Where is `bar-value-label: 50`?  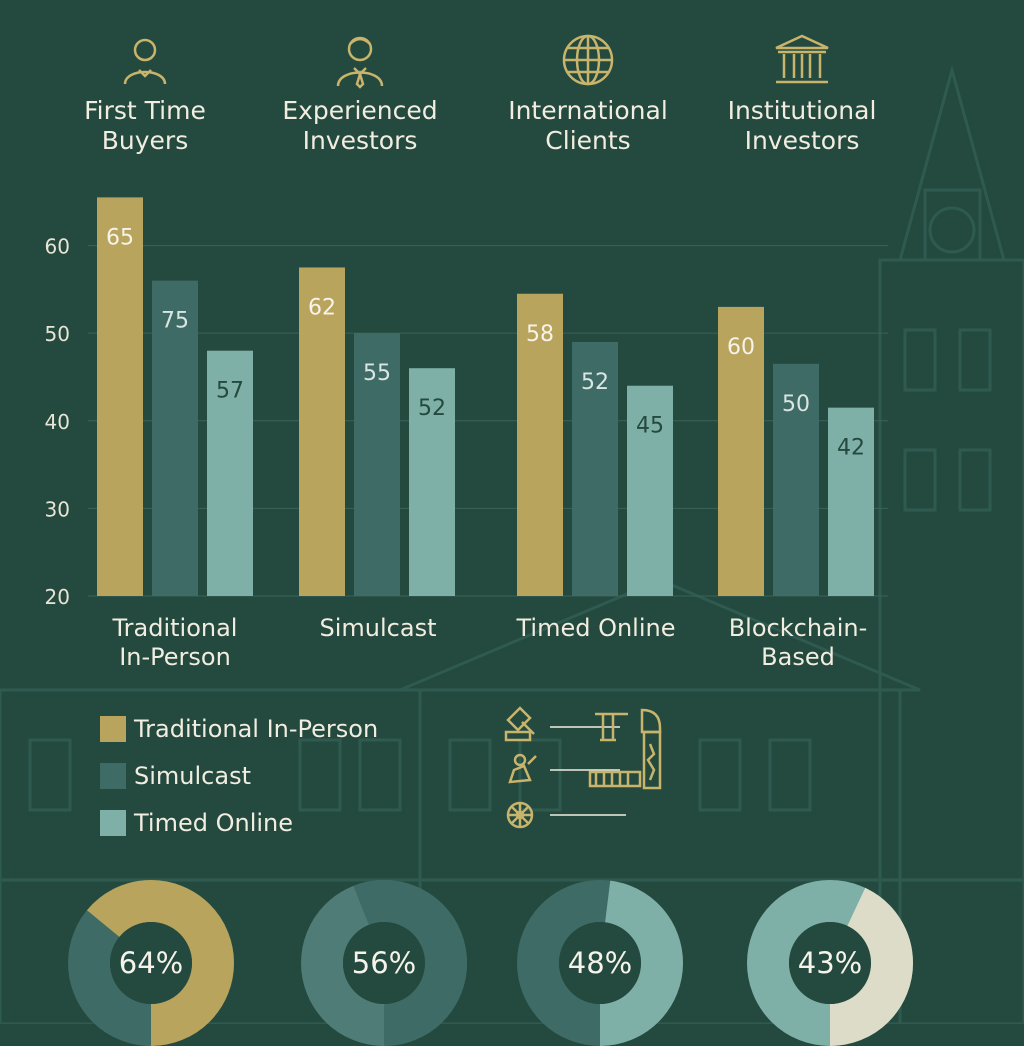 bar-value-label: 50 is located at coordinates (796, 404).